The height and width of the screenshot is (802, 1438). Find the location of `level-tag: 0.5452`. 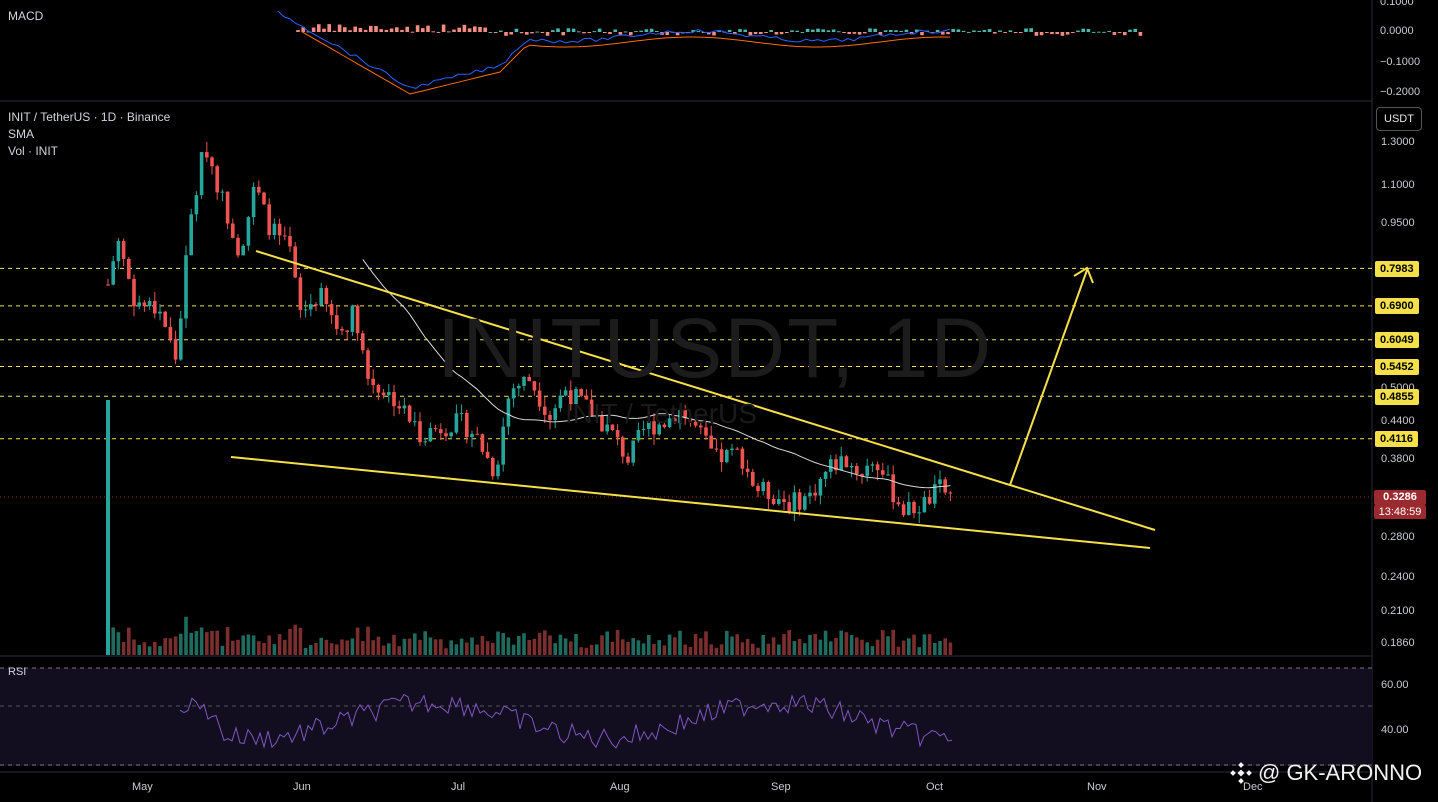

level-tag: 0.5452 is located at coordinates (1397, 367).